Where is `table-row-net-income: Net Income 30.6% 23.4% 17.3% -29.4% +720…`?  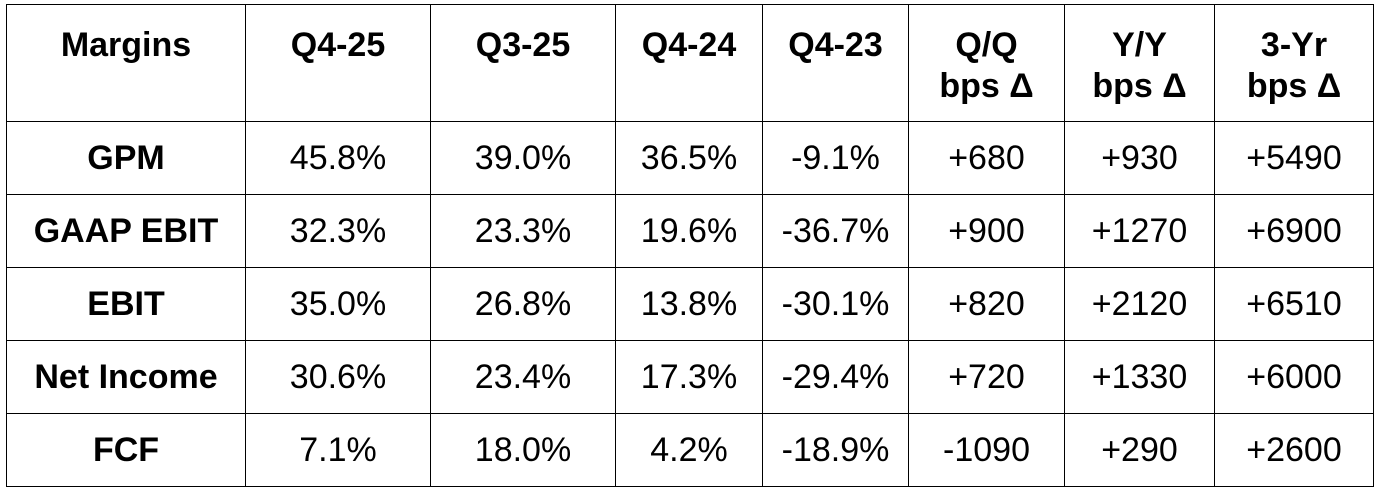
table-row-net-income: Net Income 30.6% 23.4% 17.3% -29.4% +720… is located at coordinates (690, 377).